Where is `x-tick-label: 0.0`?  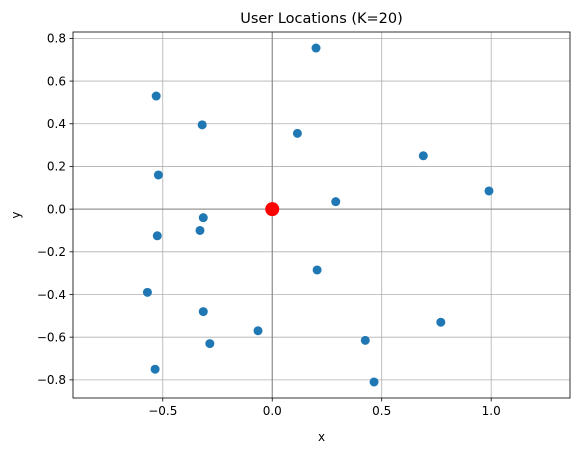 x-tick-label: 0.0 is located at coordinates (272, 411).